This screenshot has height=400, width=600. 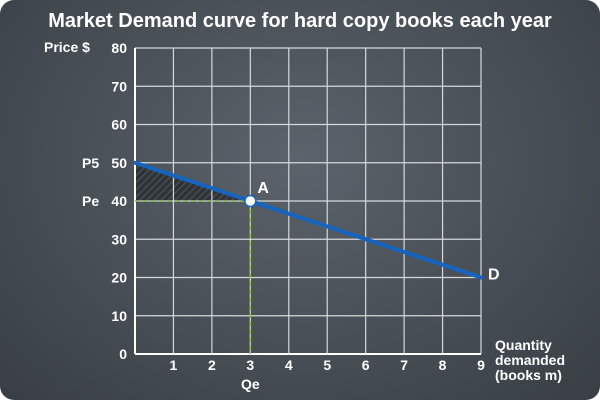 What do you see at coordinates (528, 375) in the screenshot?
I see `x-axis-label-line: (books m)` at bounding box center [528, 375].